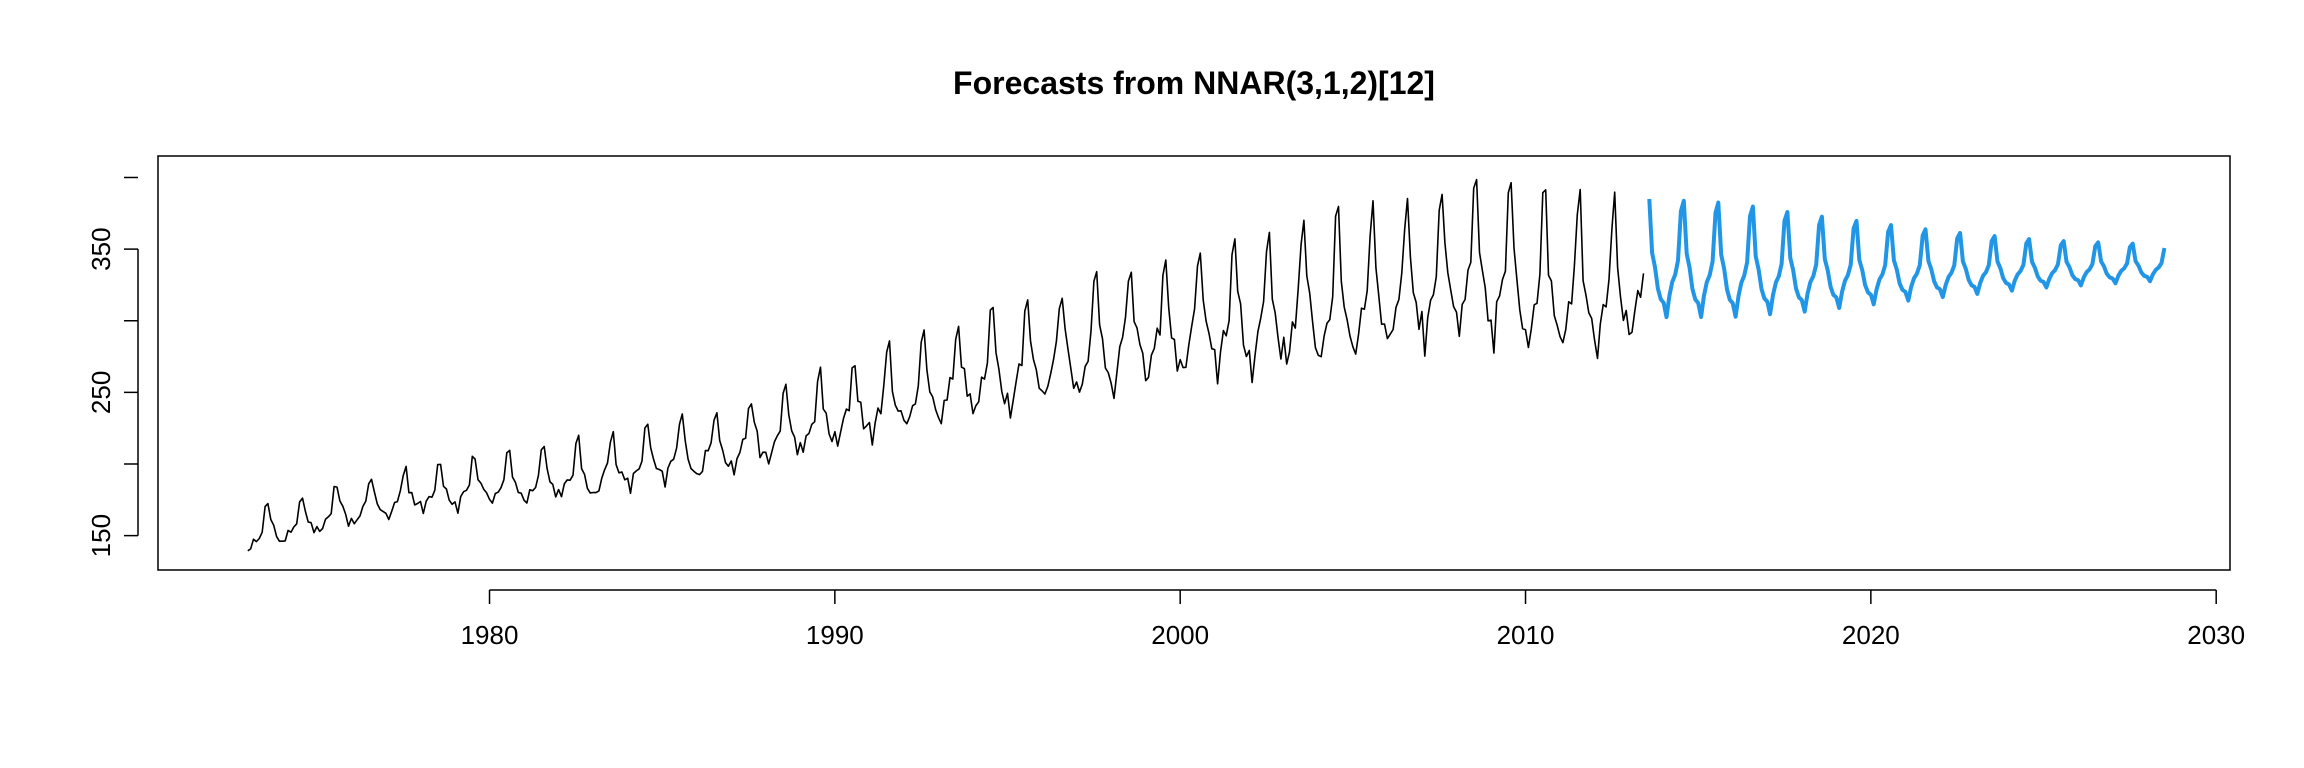 This screenshot has width=2304, height=768. I want to click on forecast-line, so click(1907, 259).